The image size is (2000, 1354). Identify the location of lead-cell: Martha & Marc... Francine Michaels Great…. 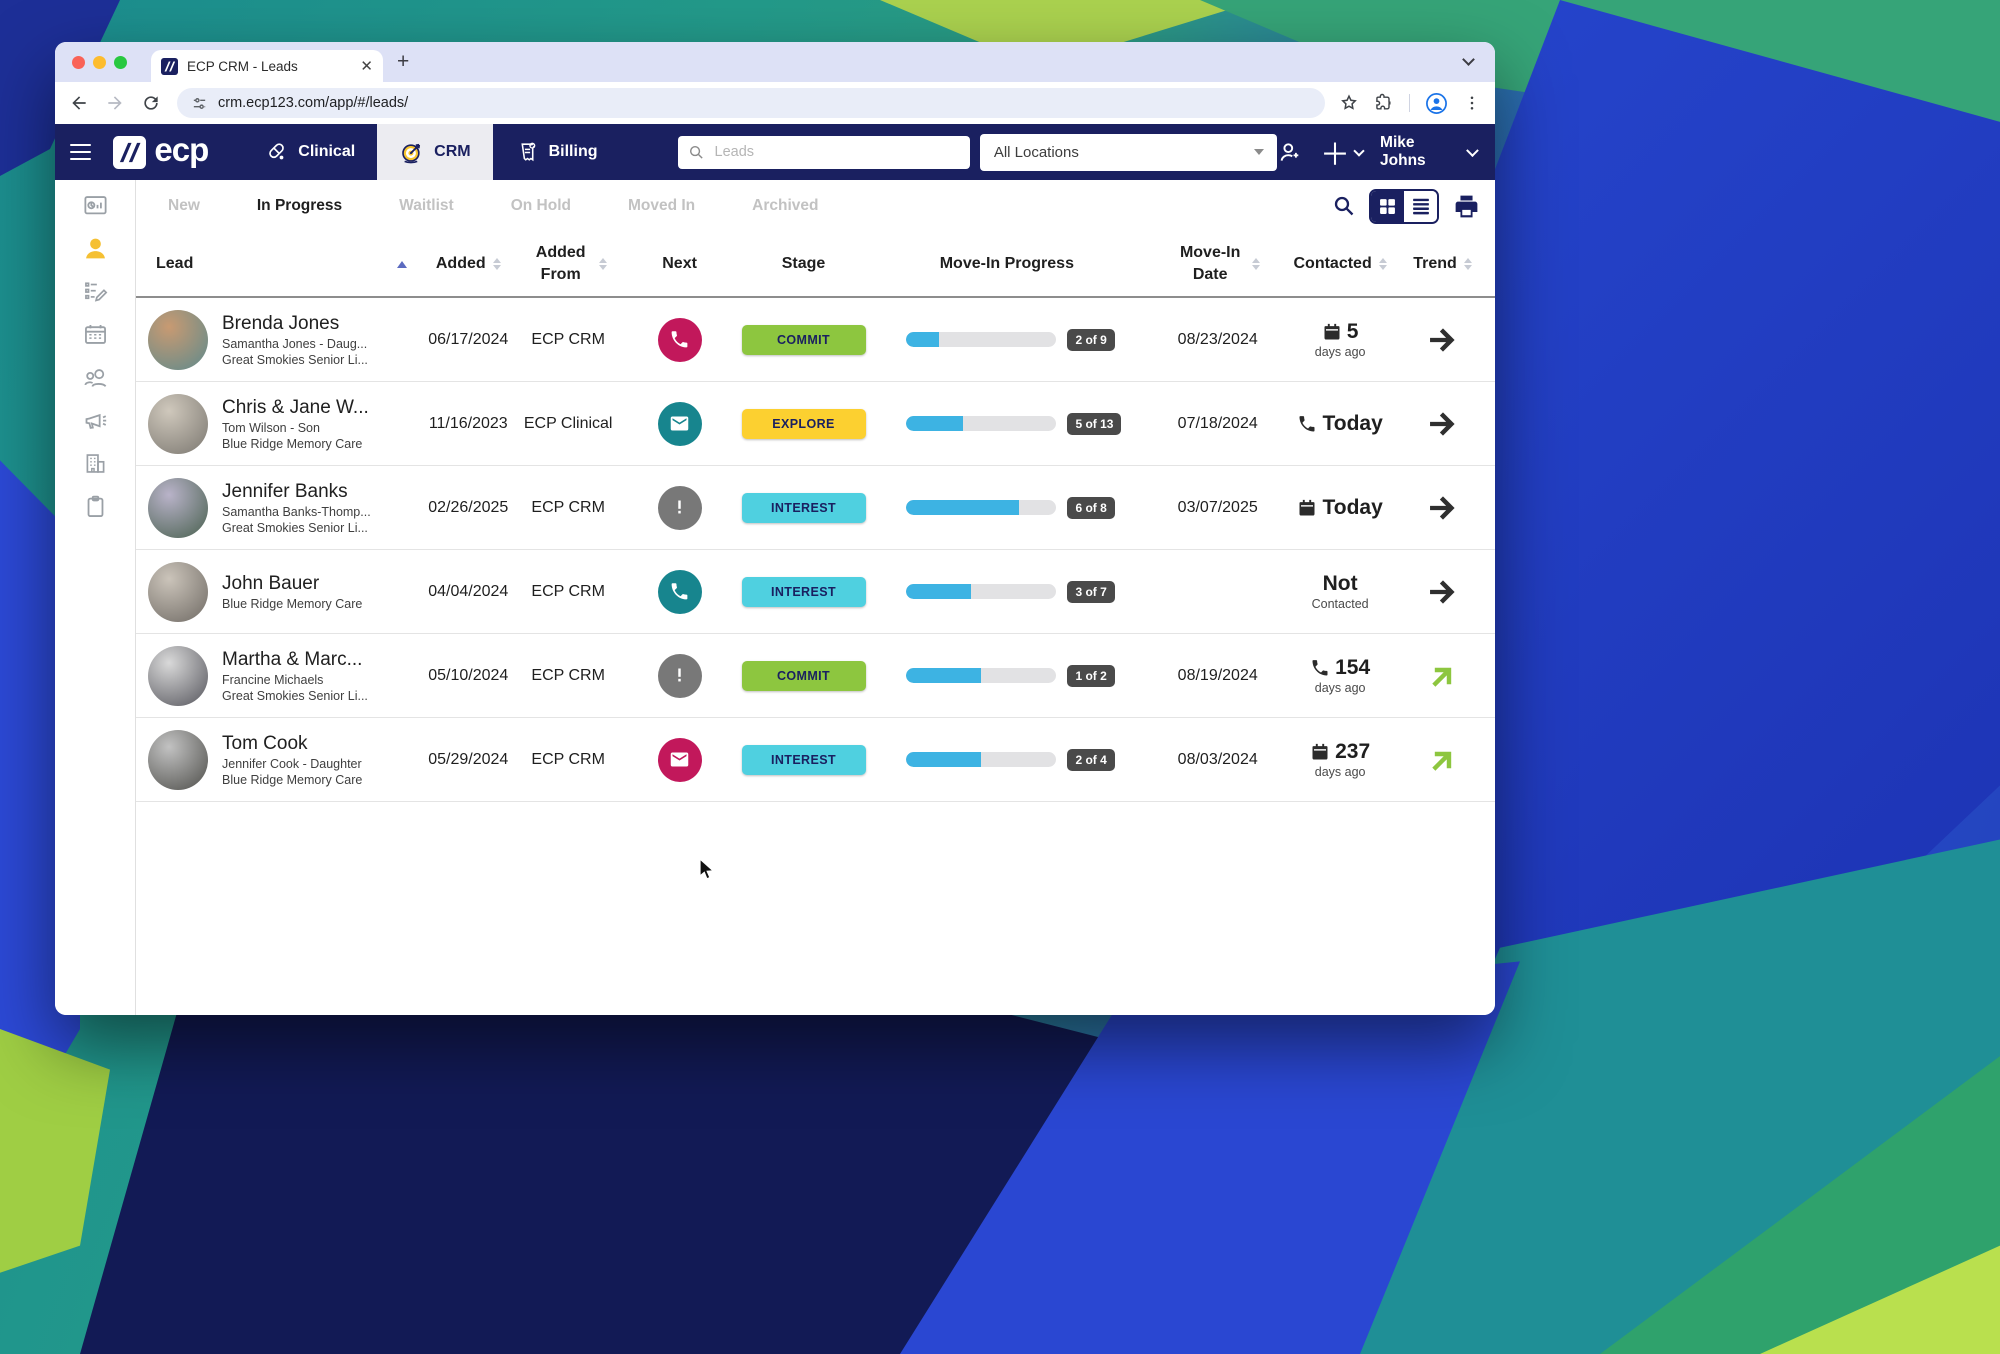
(278, 675).